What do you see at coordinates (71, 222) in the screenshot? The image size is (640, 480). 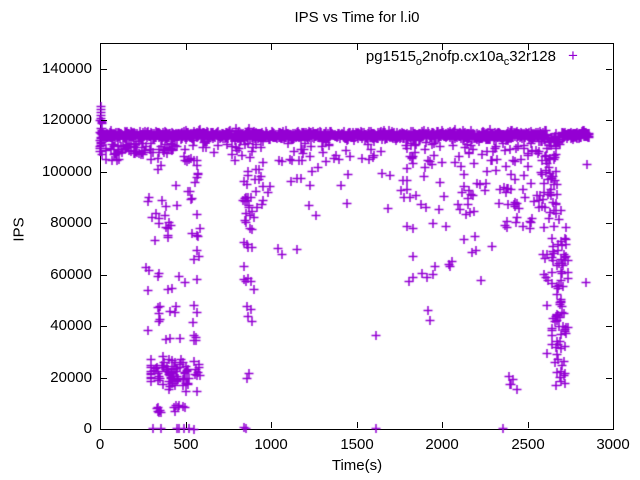 I see `y-tick-label: 80000` at bounding box center [71, 222].